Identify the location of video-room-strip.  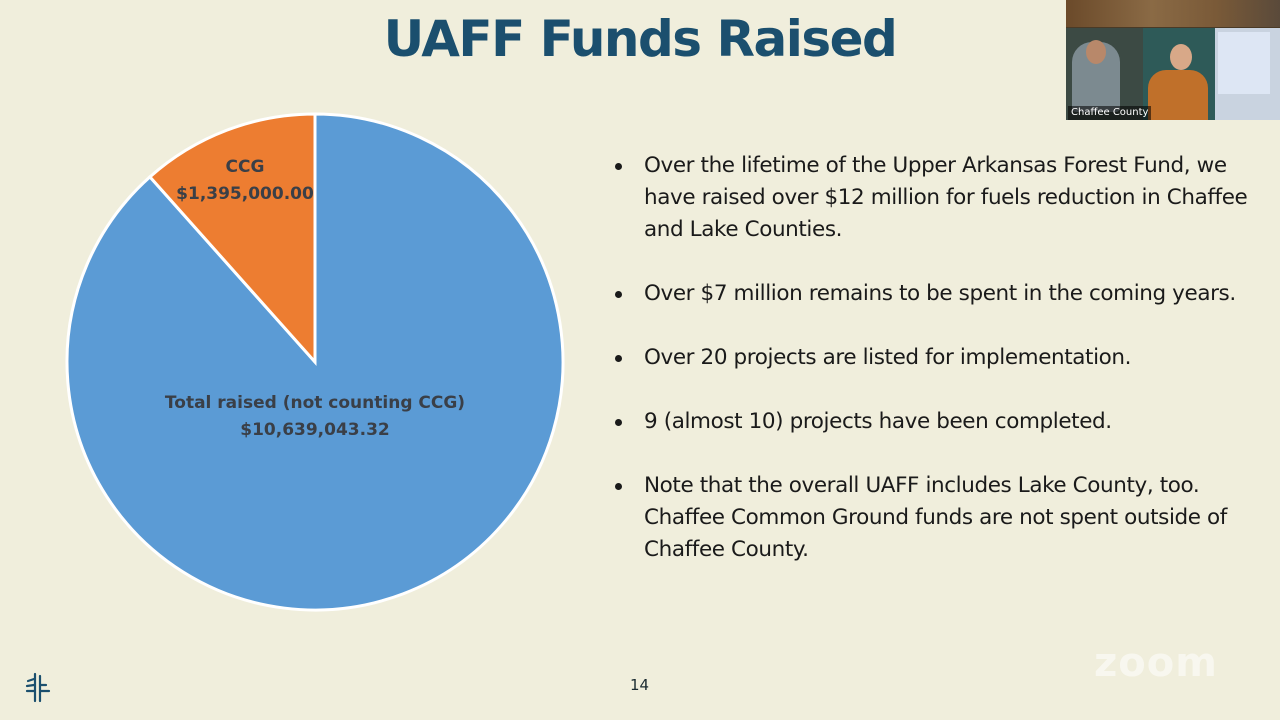
(1173, 13).